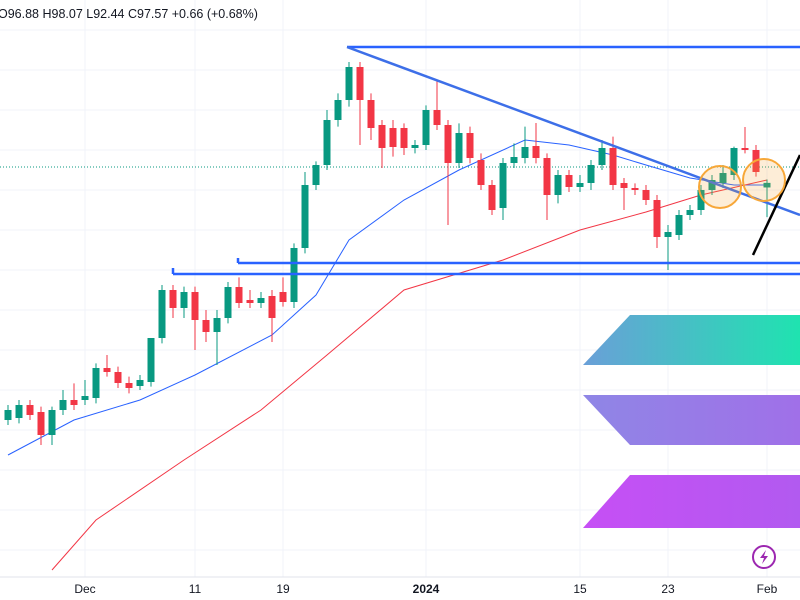  Describe the element at coordinates (767, 589) in the screenshot. I see `x-tick-label: Feb` at that location.